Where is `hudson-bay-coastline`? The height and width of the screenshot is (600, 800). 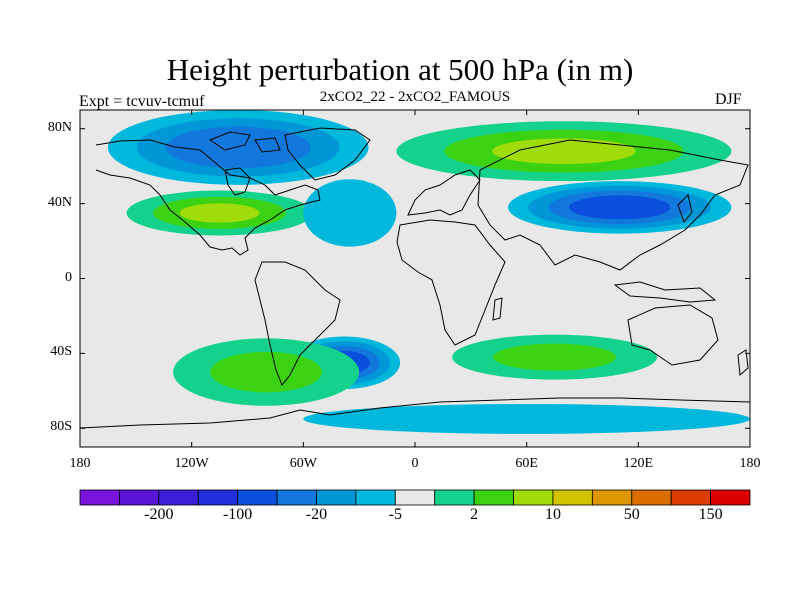
hudson-bay-coastline is located at coordinates (237, 181).